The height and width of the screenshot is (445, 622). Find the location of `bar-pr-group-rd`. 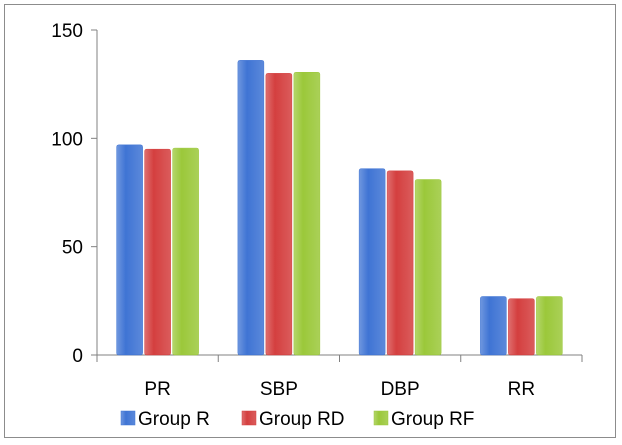

bar-pr-group-rd is located at coordinates (157, 252).